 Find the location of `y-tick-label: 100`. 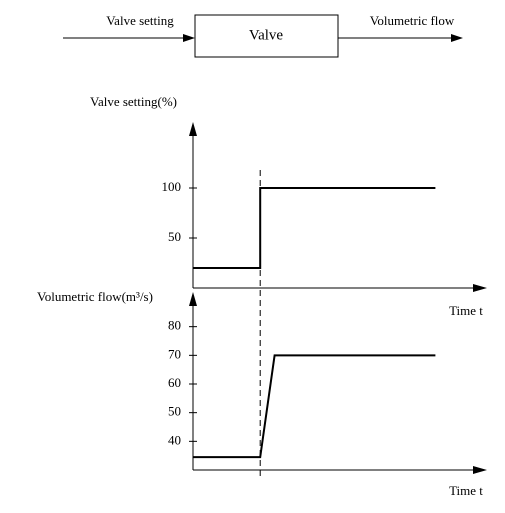

y-tick-label: 100 is located at coordinates (172, 186).